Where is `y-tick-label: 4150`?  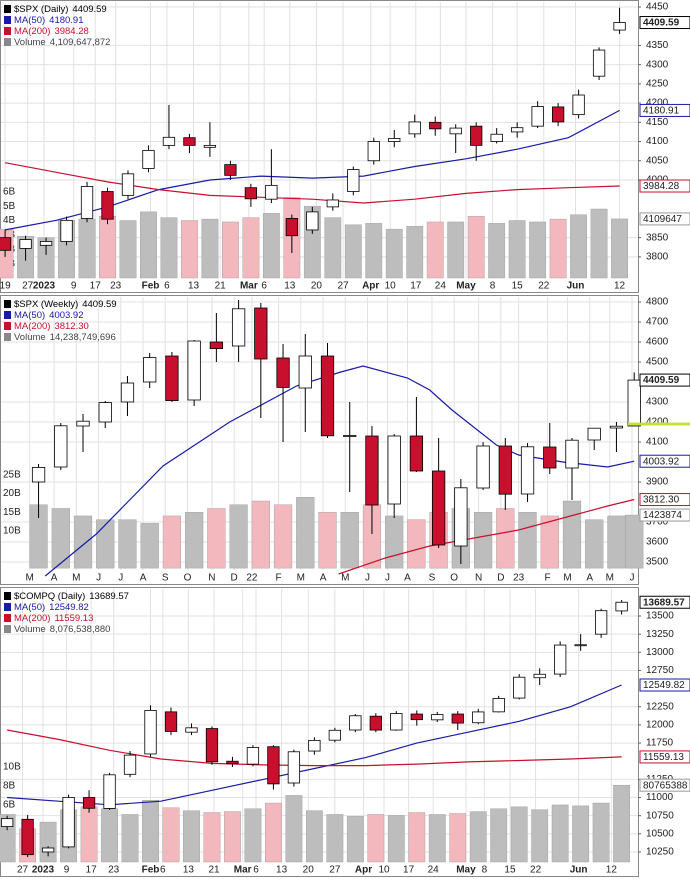
y-tick-label: 4150 is located at coordinates (657, 122).